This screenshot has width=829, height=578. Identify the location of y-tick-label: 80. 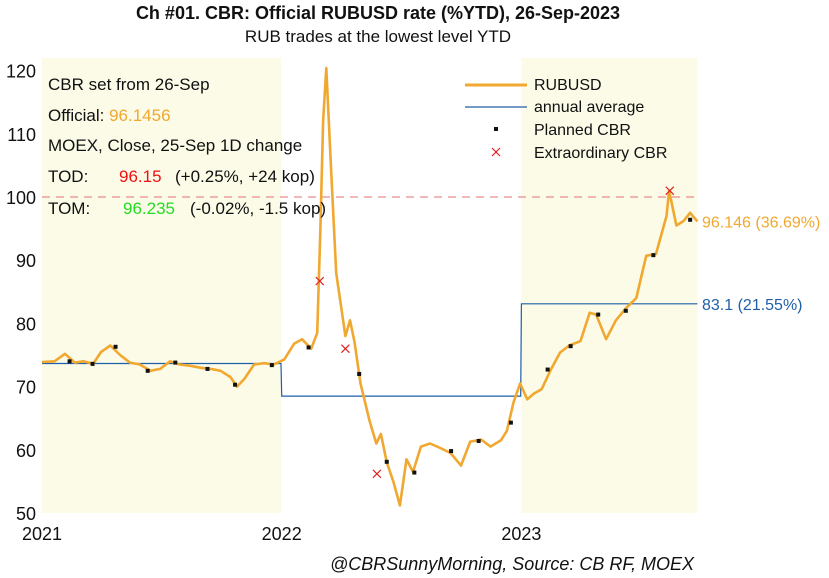
(26, 324).